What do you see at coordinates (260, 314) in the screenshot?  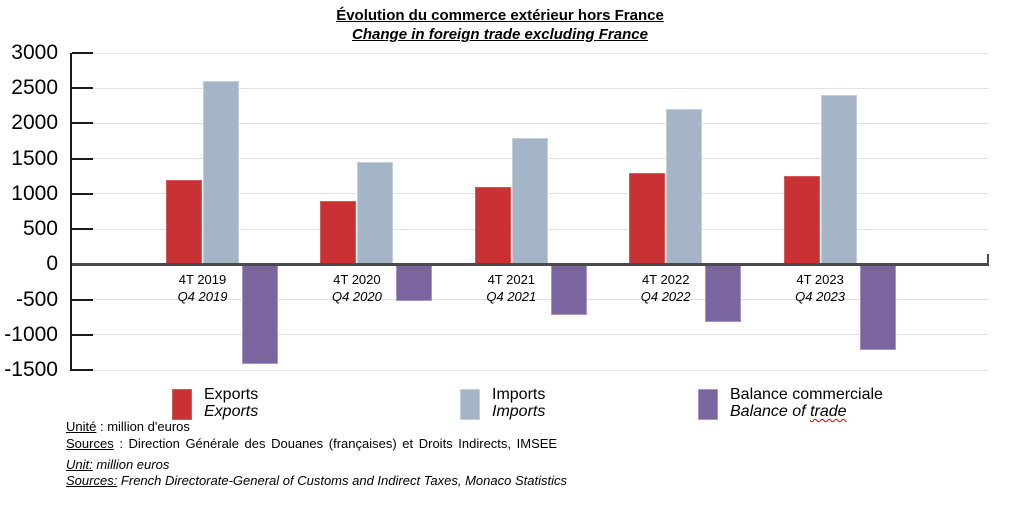 I see `bar-balance-4T-2019` at bounding box center [260, 314].